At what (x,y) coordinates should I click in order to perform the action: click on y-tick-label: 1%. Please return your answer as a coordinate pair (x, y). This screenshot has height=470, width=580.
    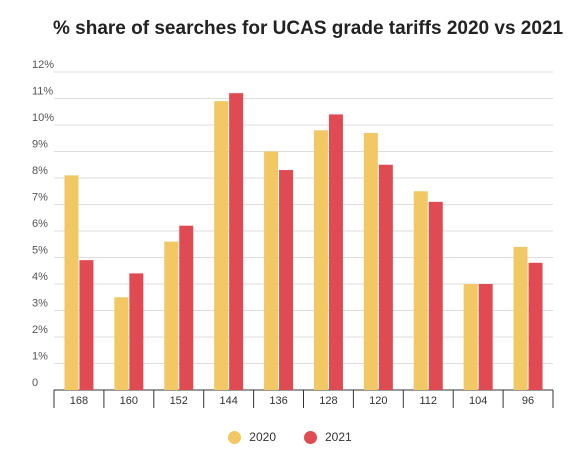
    Looking at the image, I should click on (40, 357).